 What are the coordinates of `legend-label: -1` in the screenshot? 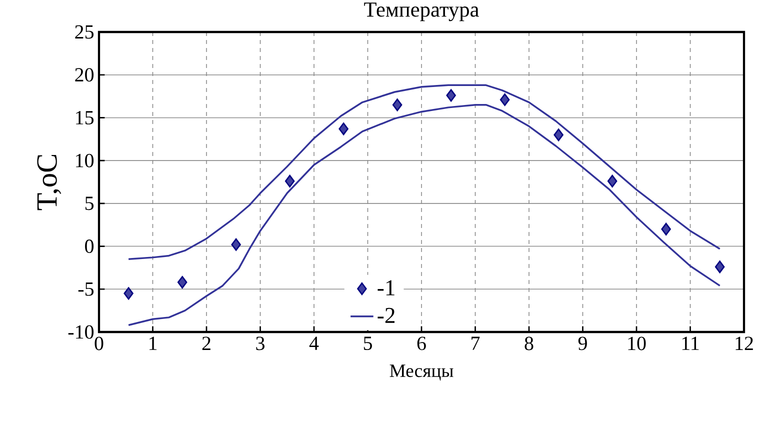 It's located at (386, 288).